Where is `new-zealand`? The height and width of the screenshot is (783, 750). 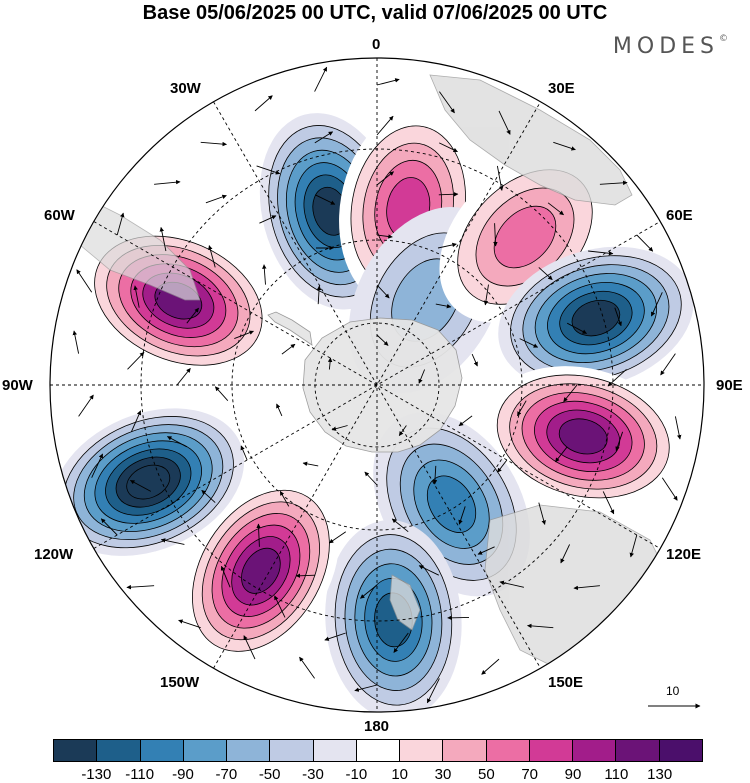
new-zealand is located at coordinates (405, 602).